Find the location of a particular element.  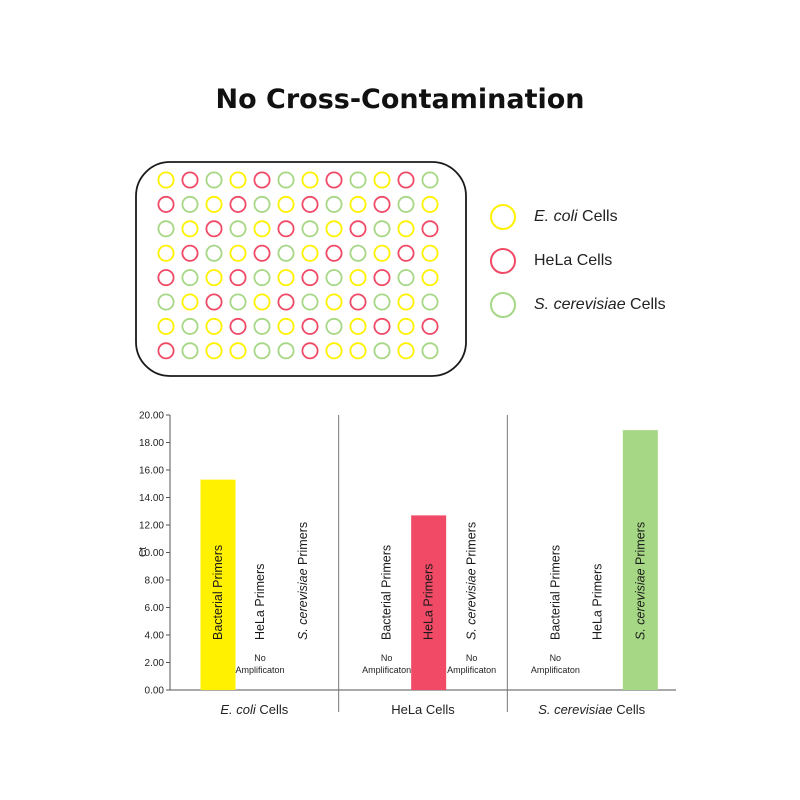

y-tick-label: 18.00 is located at coordinates (151, 443).